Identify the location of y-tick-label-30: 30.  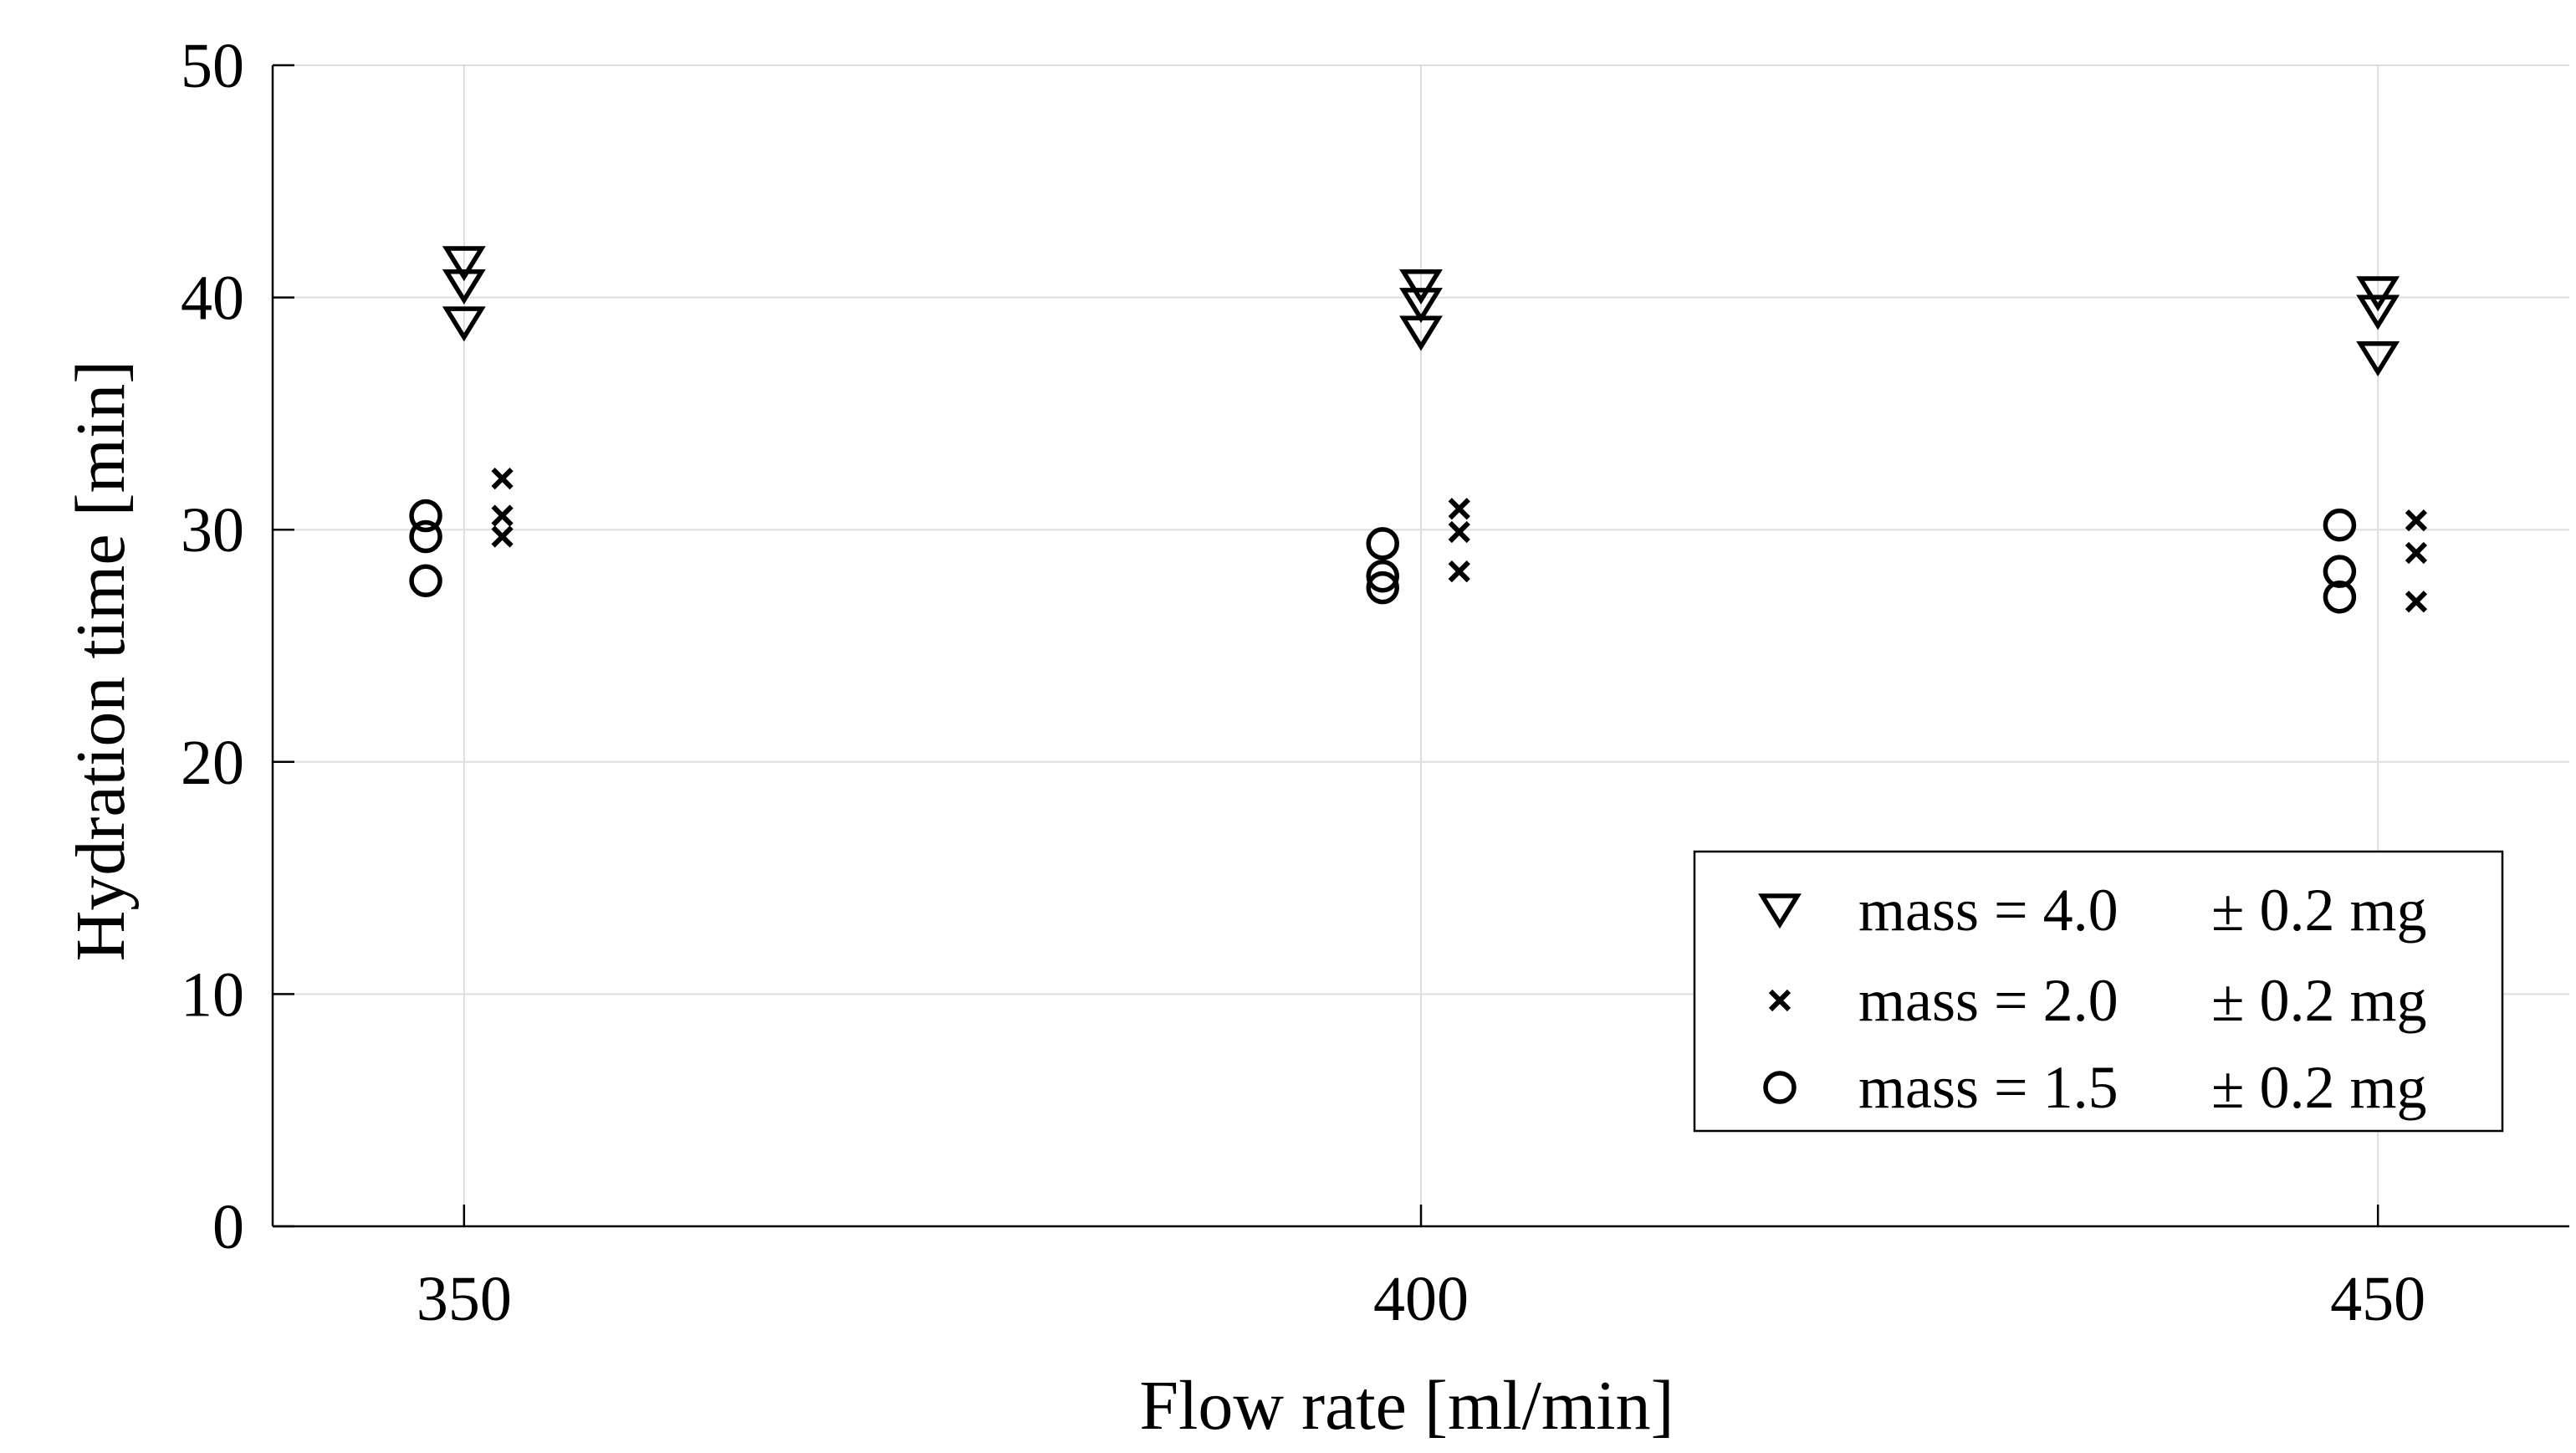
(212, 530).